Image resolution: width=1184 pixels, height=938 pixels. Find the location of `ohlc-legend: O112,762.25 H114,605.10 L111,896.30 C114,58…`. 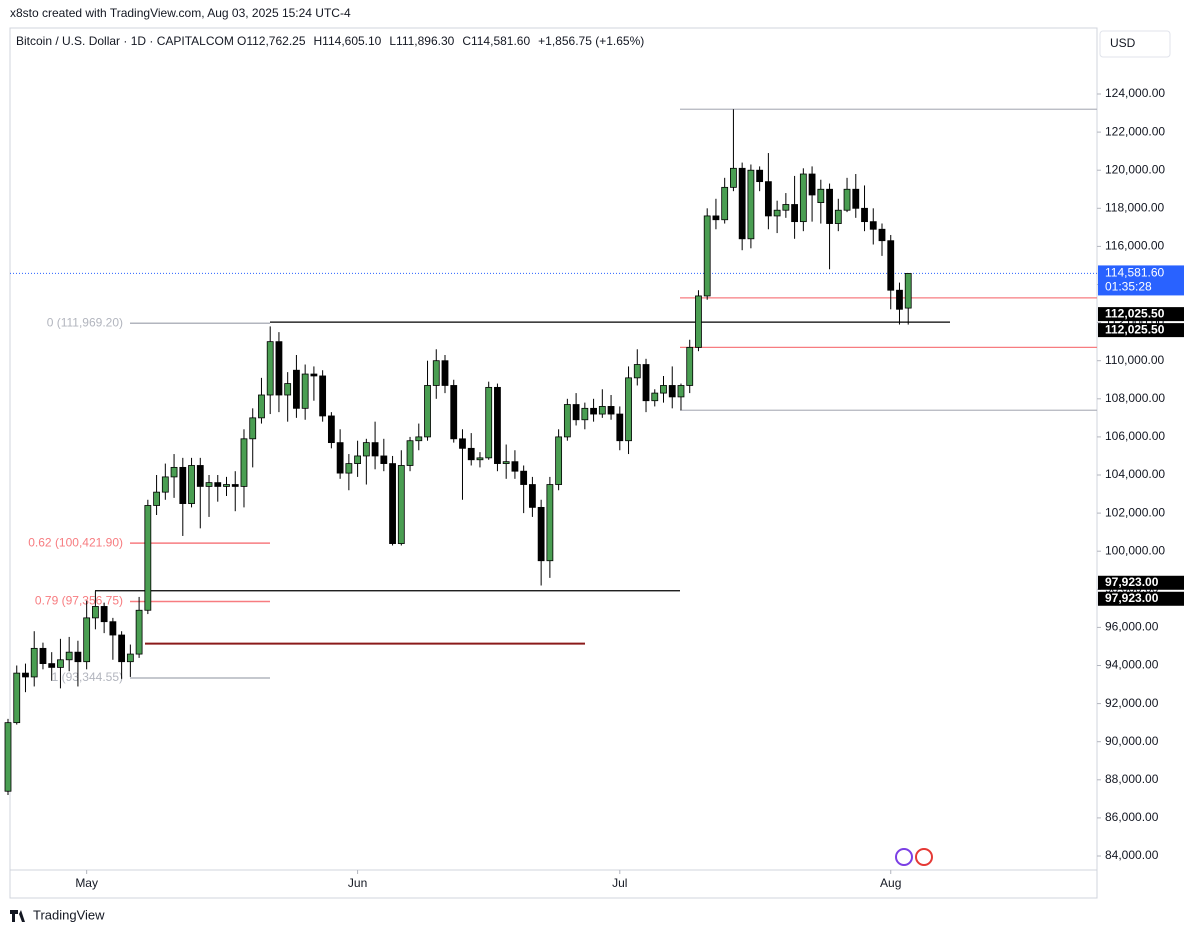

ohlc-legend: O112,762.25 H114,605.10 L111,896.30 C114,58… is located at coordinates (440, 41).